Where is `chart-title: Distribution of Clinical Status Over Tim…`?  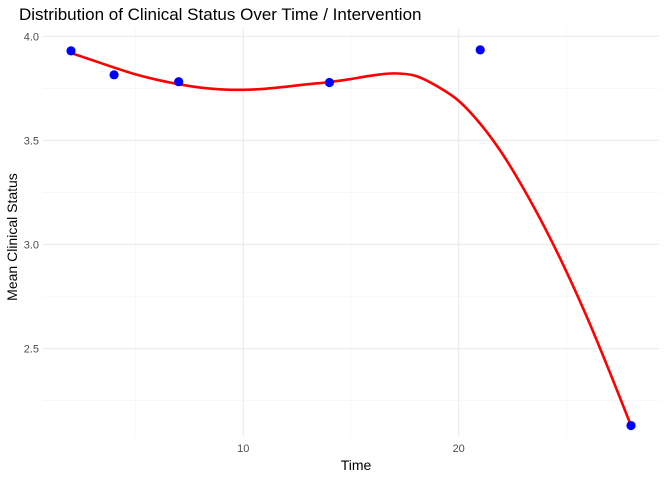 chart-title: Distribution of Clinical Status Over Tim… is located at coordinates (220, 14).